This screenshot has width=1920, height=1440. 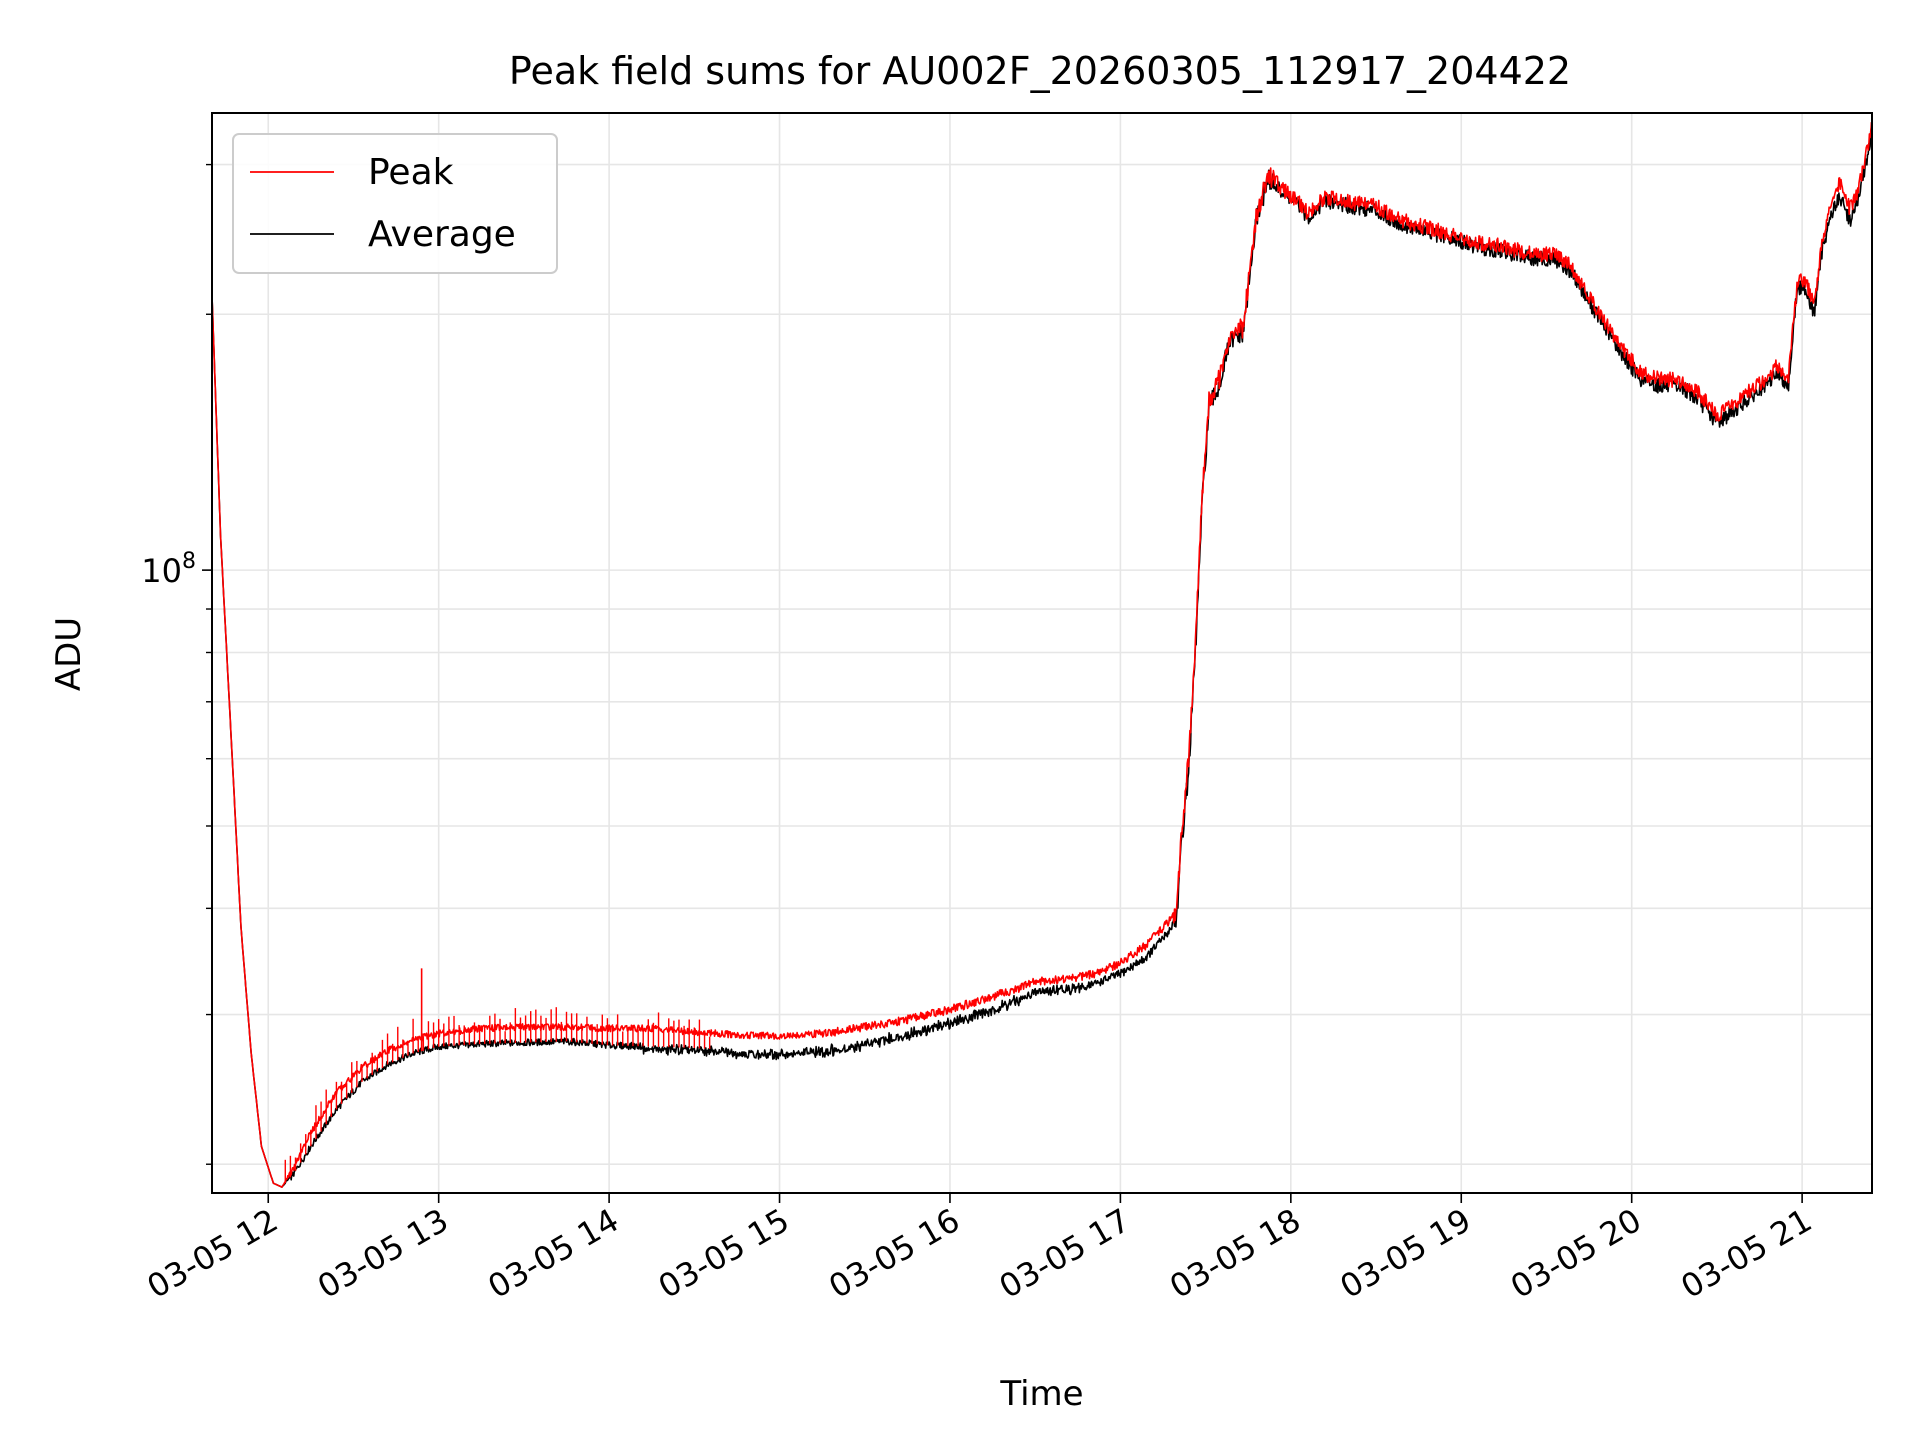 I want to click on y-tick-label-base: 10, so click(x=161, y=571).